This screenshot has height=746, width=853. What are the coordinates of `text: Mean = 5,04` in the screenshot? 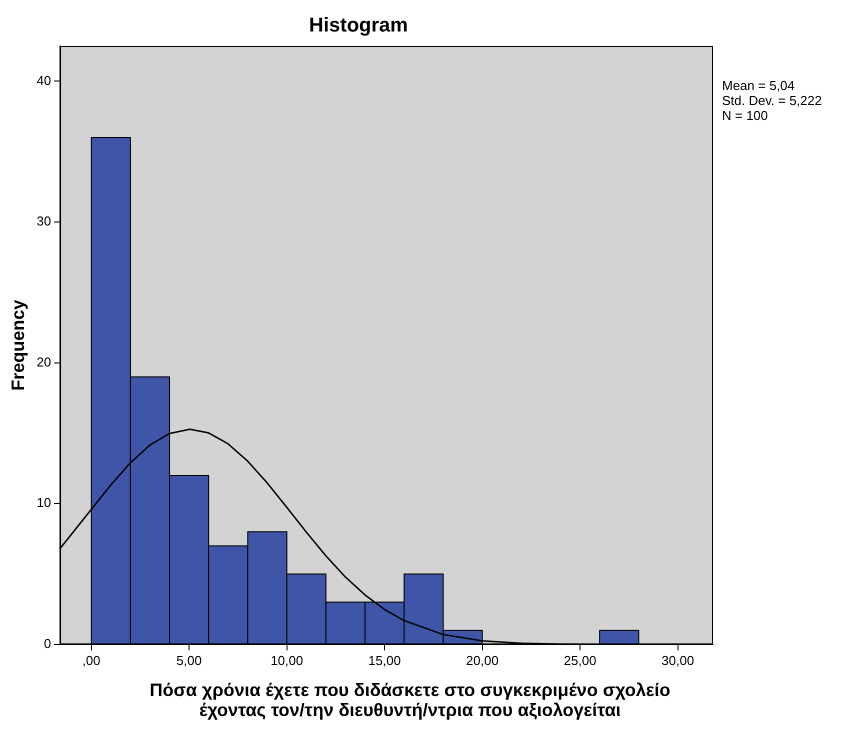 It's located at (759, 85).